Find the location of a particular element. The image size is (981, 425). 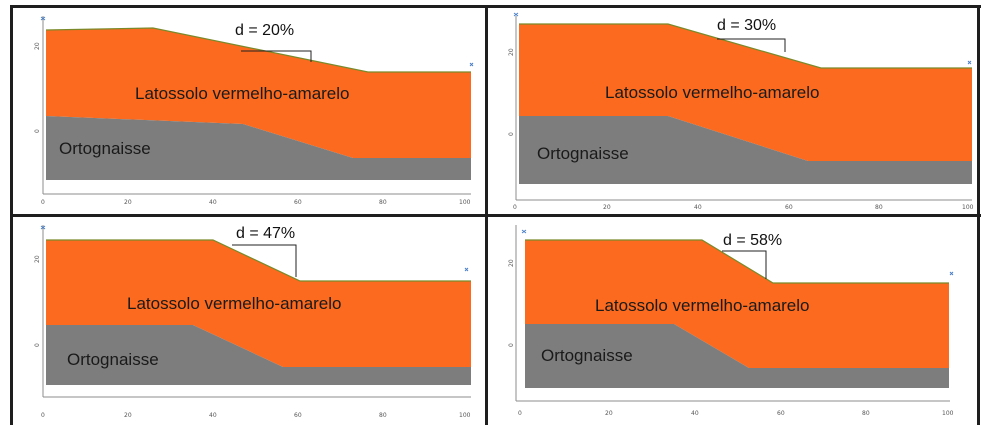

slope-label: d = 30% is located at coordinates (746, 25).